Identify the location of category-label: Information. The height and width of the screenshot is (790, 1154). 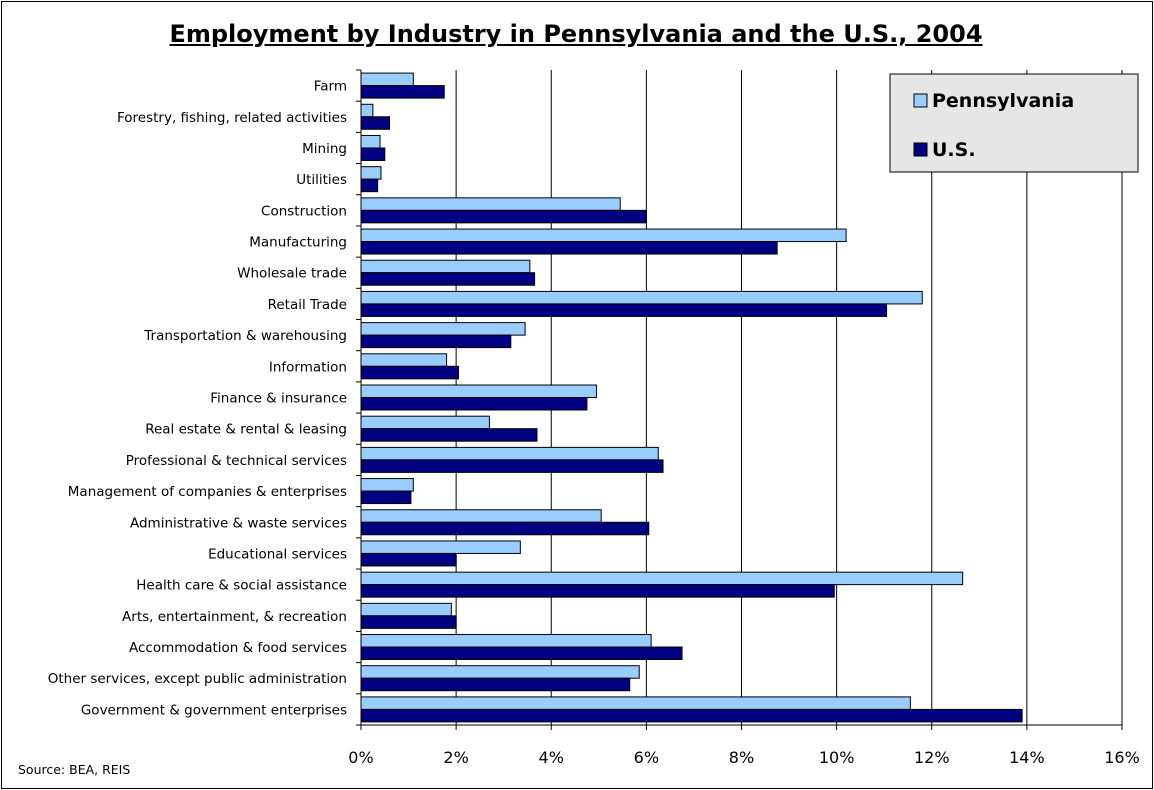
(308, 367).